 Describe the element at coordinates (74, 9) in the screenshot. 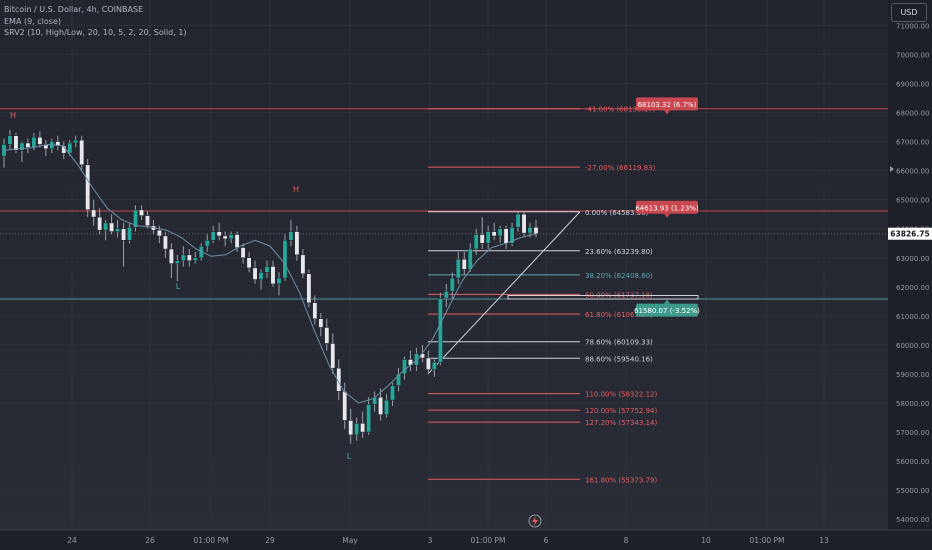

I see `legend-title: Bitcoin / U.S. Dollar, 4h, COINBASE` at that location.